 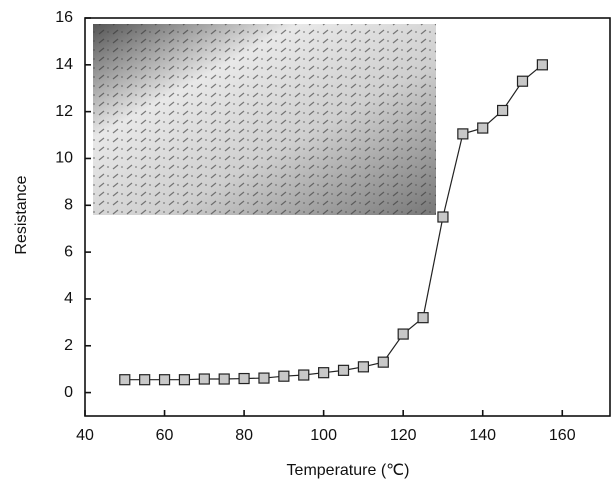 I want to click on y-tick-label: 4, so click(x=68, y=298).